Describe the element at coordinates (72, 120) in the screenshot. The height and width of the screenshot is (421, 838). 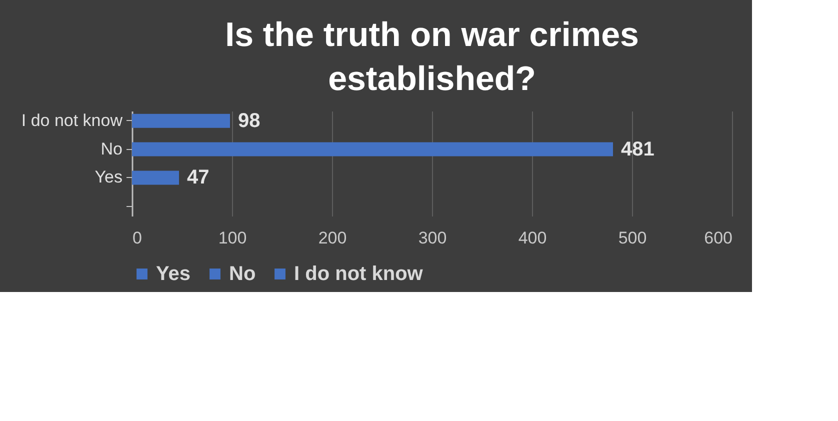
I see `y-tick-label: I do not know` at that location.